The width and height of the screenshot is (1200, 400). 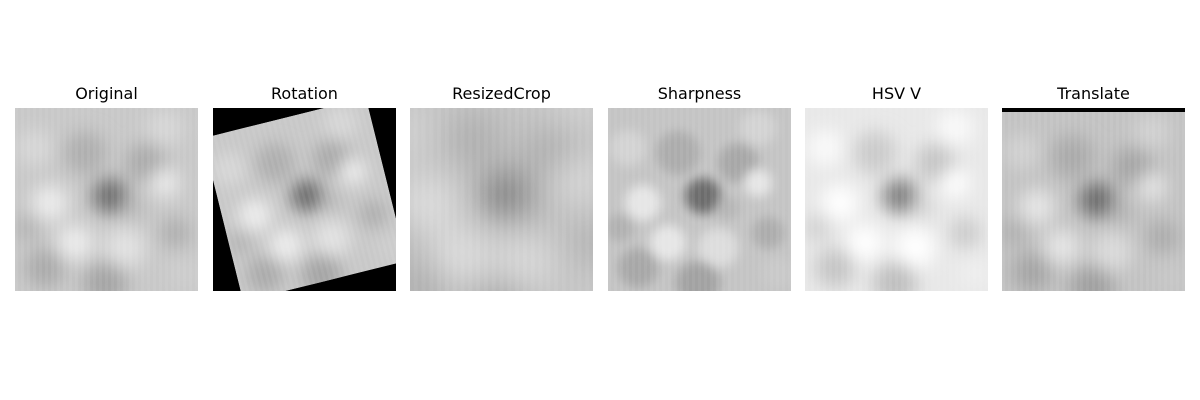 I want to click on panel-title: Original, so click(x=106, y=93).